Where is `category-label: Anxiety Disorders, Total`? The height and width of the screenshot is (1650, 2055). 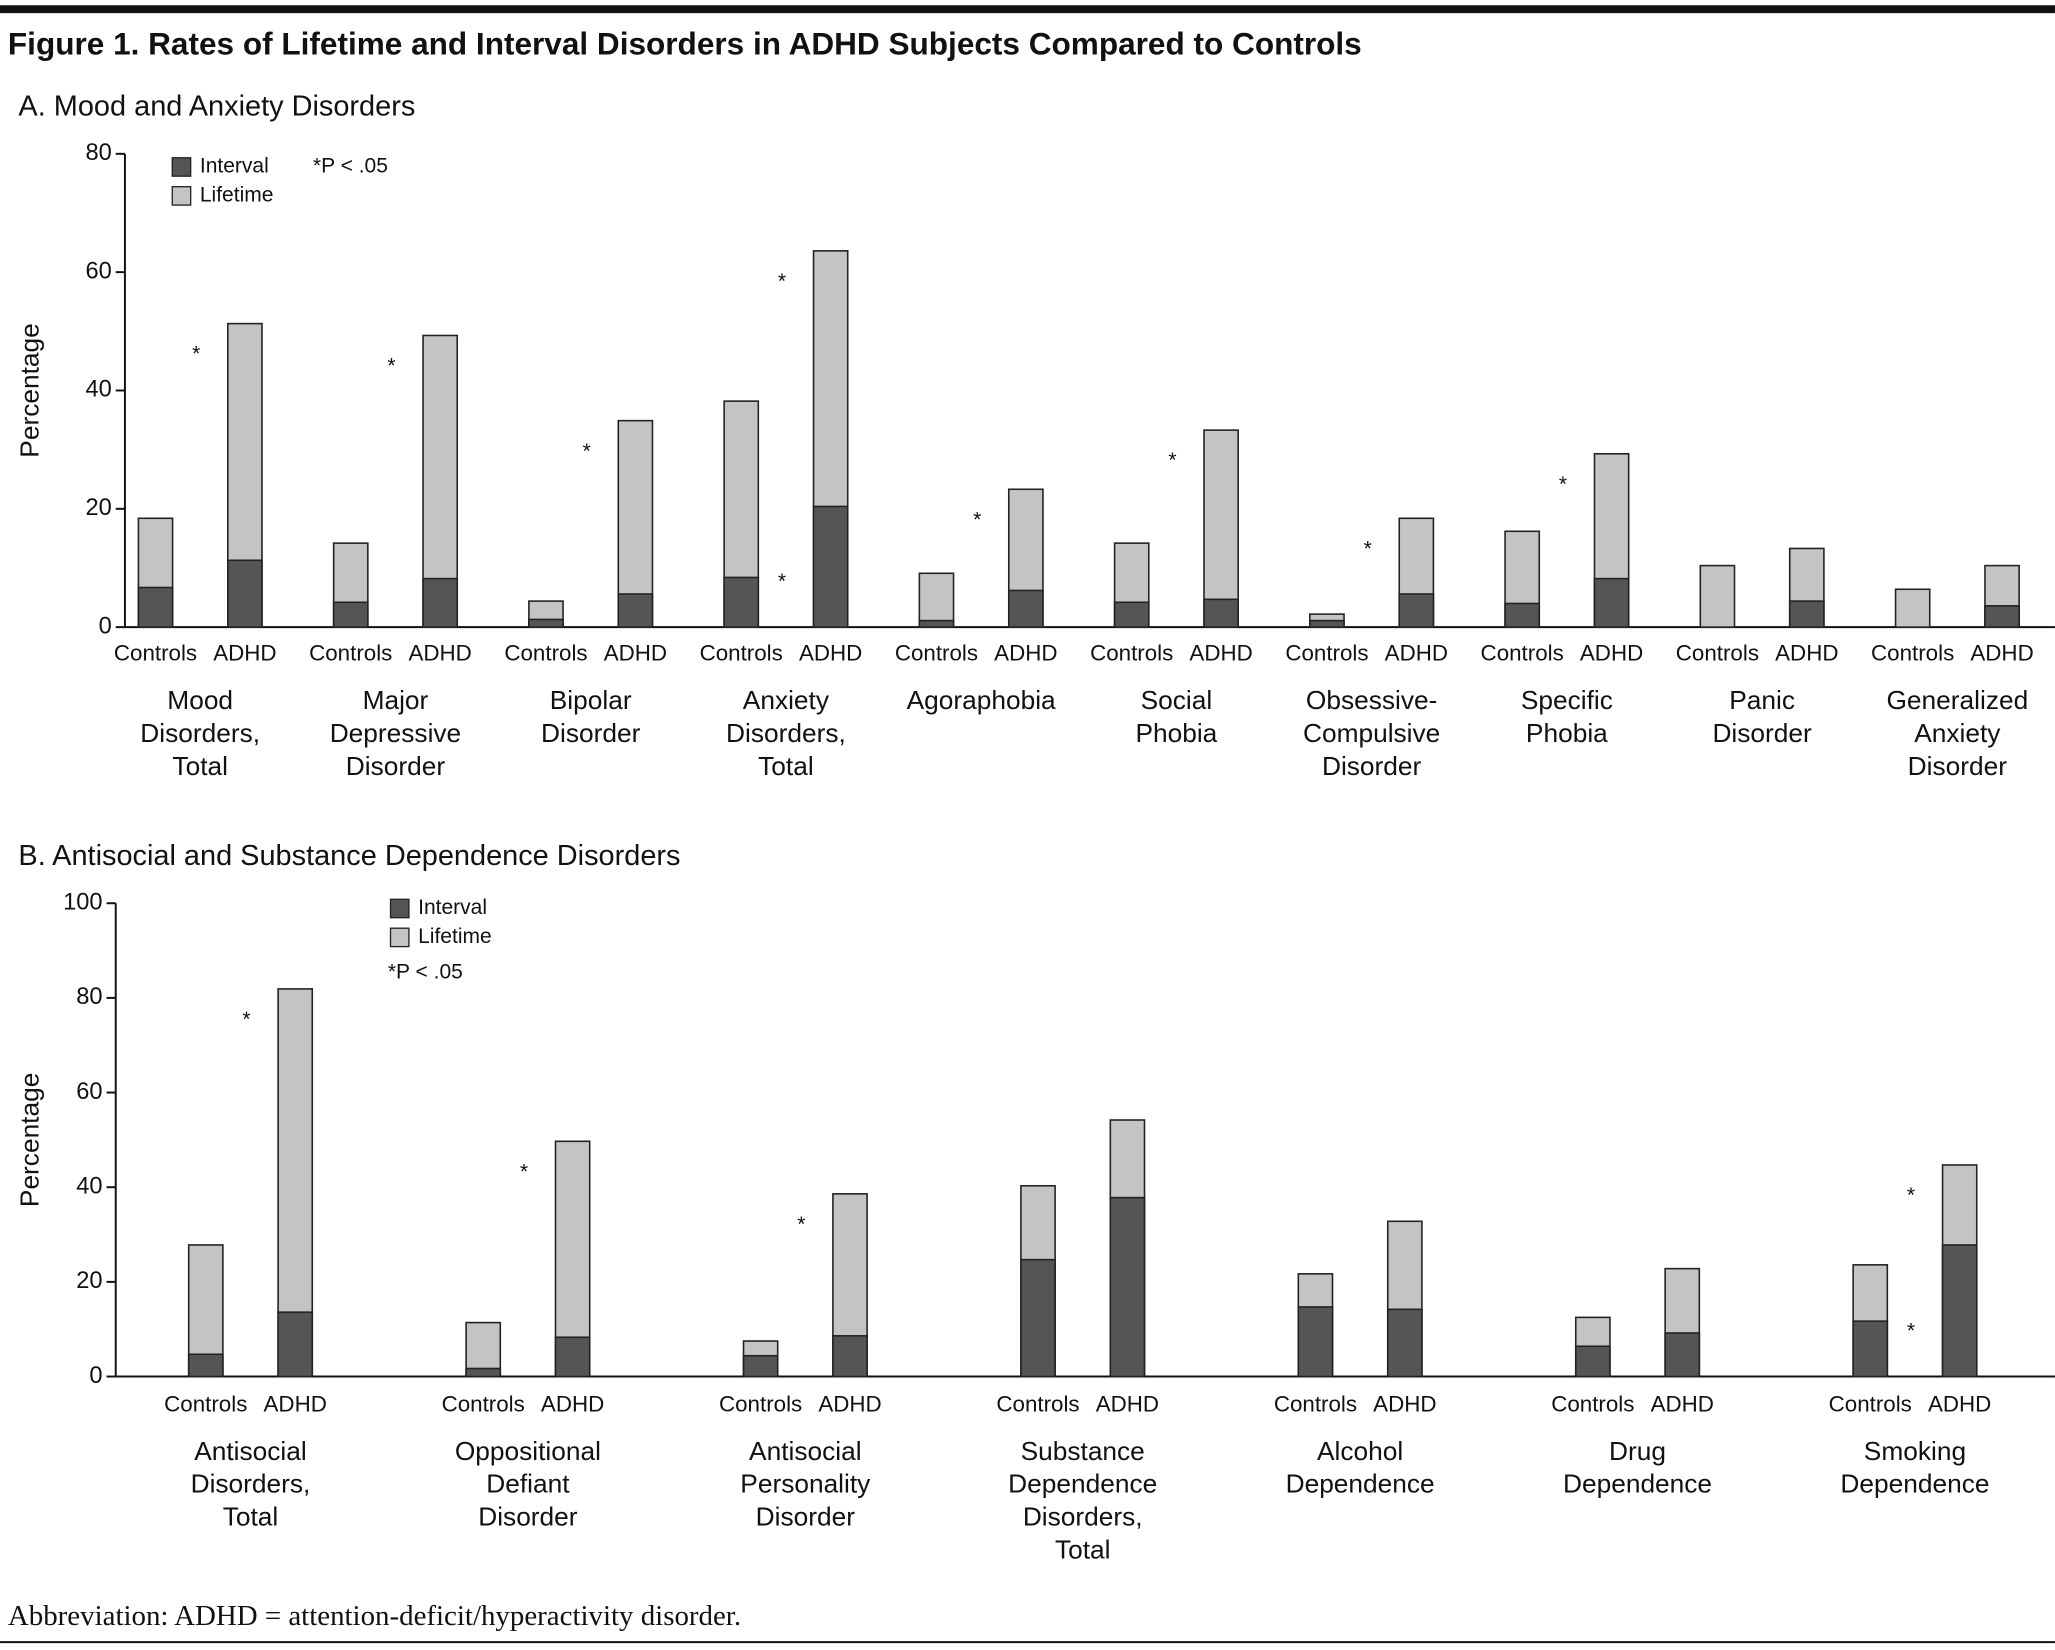
category-label: Anxiety Disorders, Total is located at coordinates (786, 733).